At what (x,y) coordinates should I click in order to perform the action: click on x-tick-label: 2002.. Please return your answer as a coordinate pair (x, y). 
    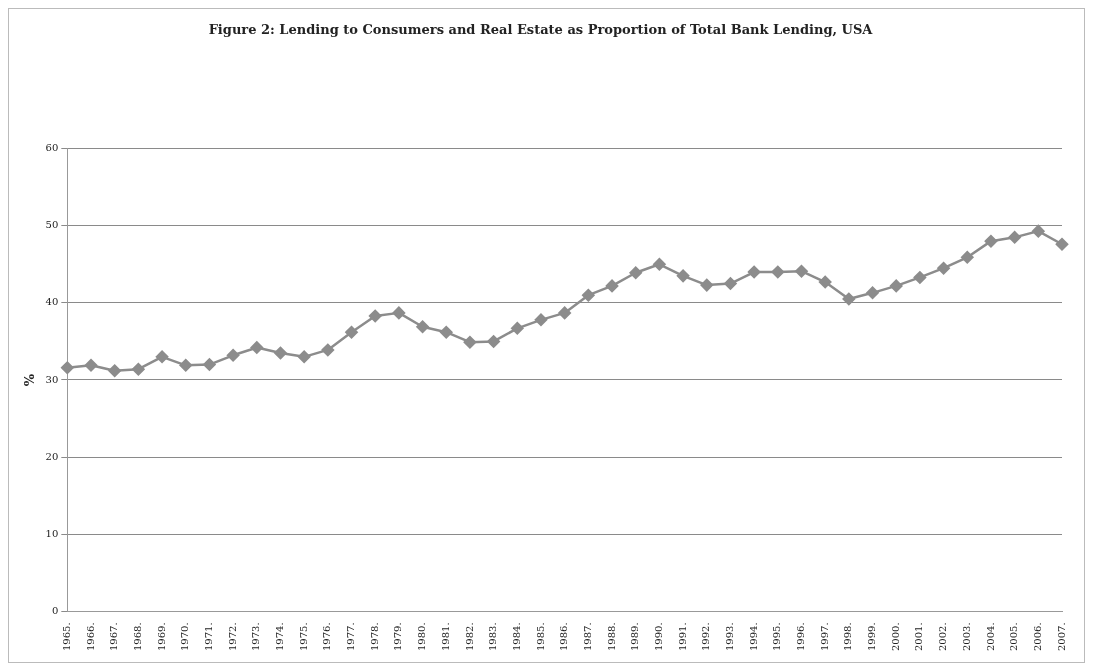
    Looking at the image, I should click on (943, 637).